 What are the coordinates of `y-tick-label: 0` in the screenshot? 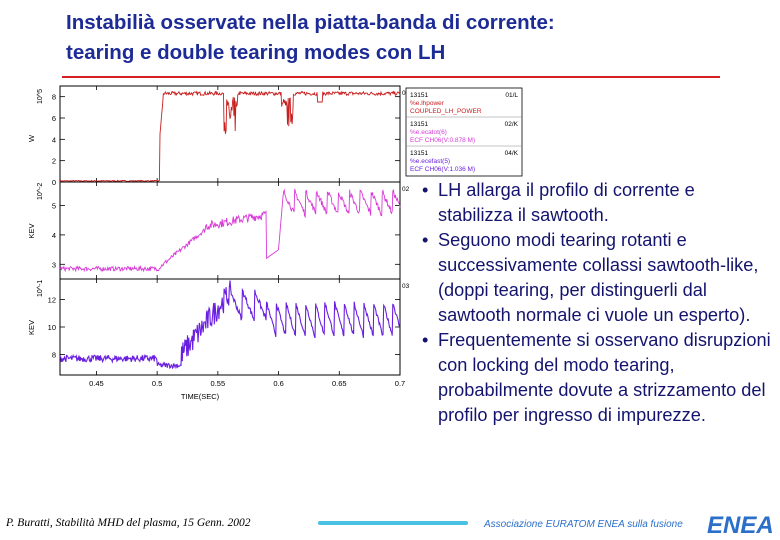 It's located at (54, 182).